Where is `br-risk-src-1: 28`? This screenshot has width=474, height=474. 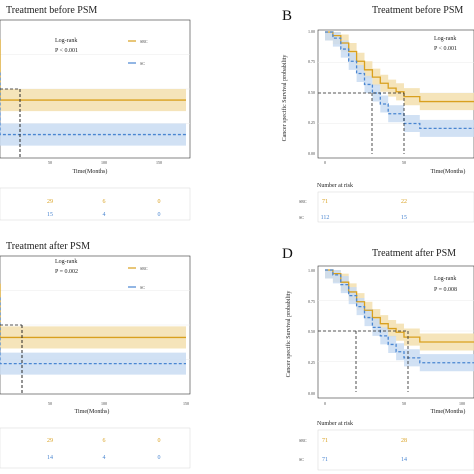
br-risk-src-1: 28 is located at coordinates (404, 441).